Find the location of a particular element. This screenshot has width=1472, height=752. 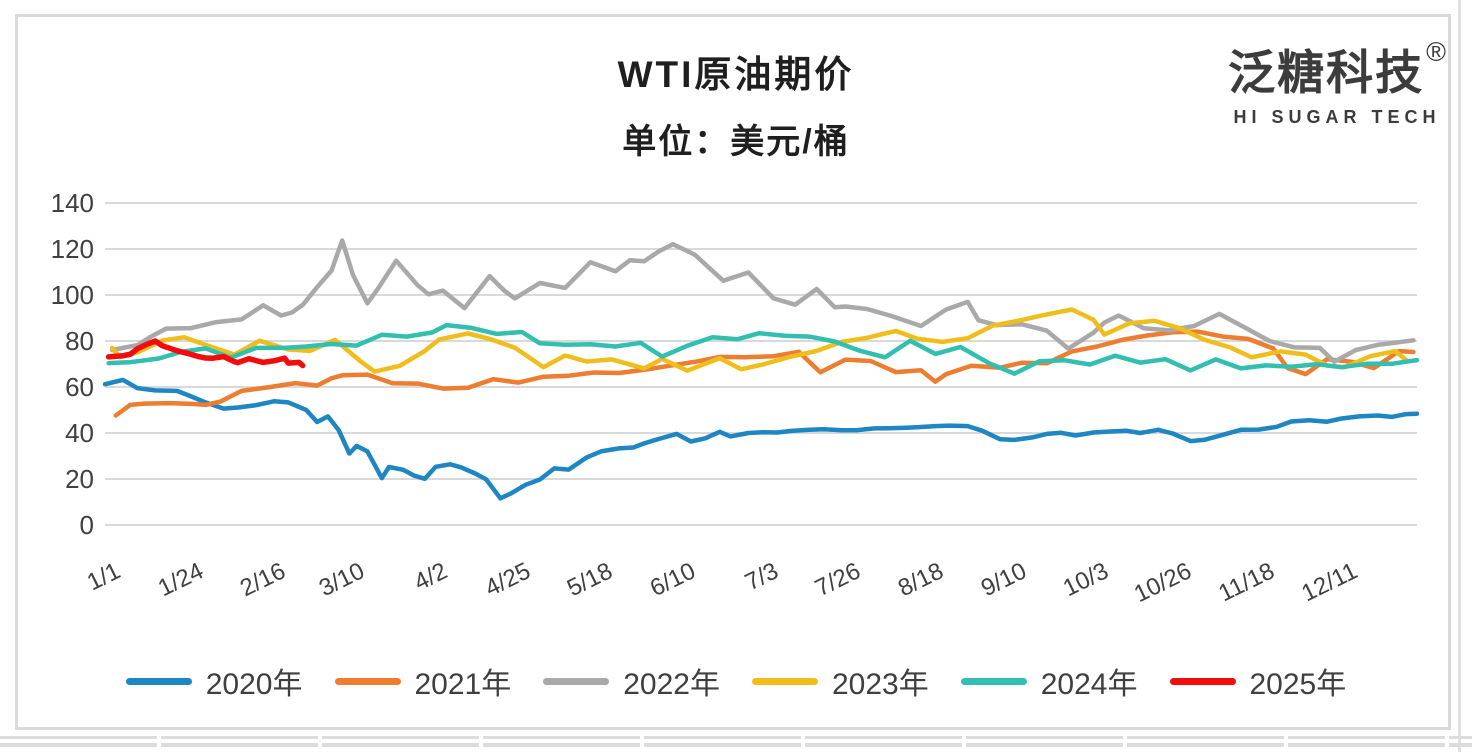

series-line-2020年 is located at coordinates (761, 439).